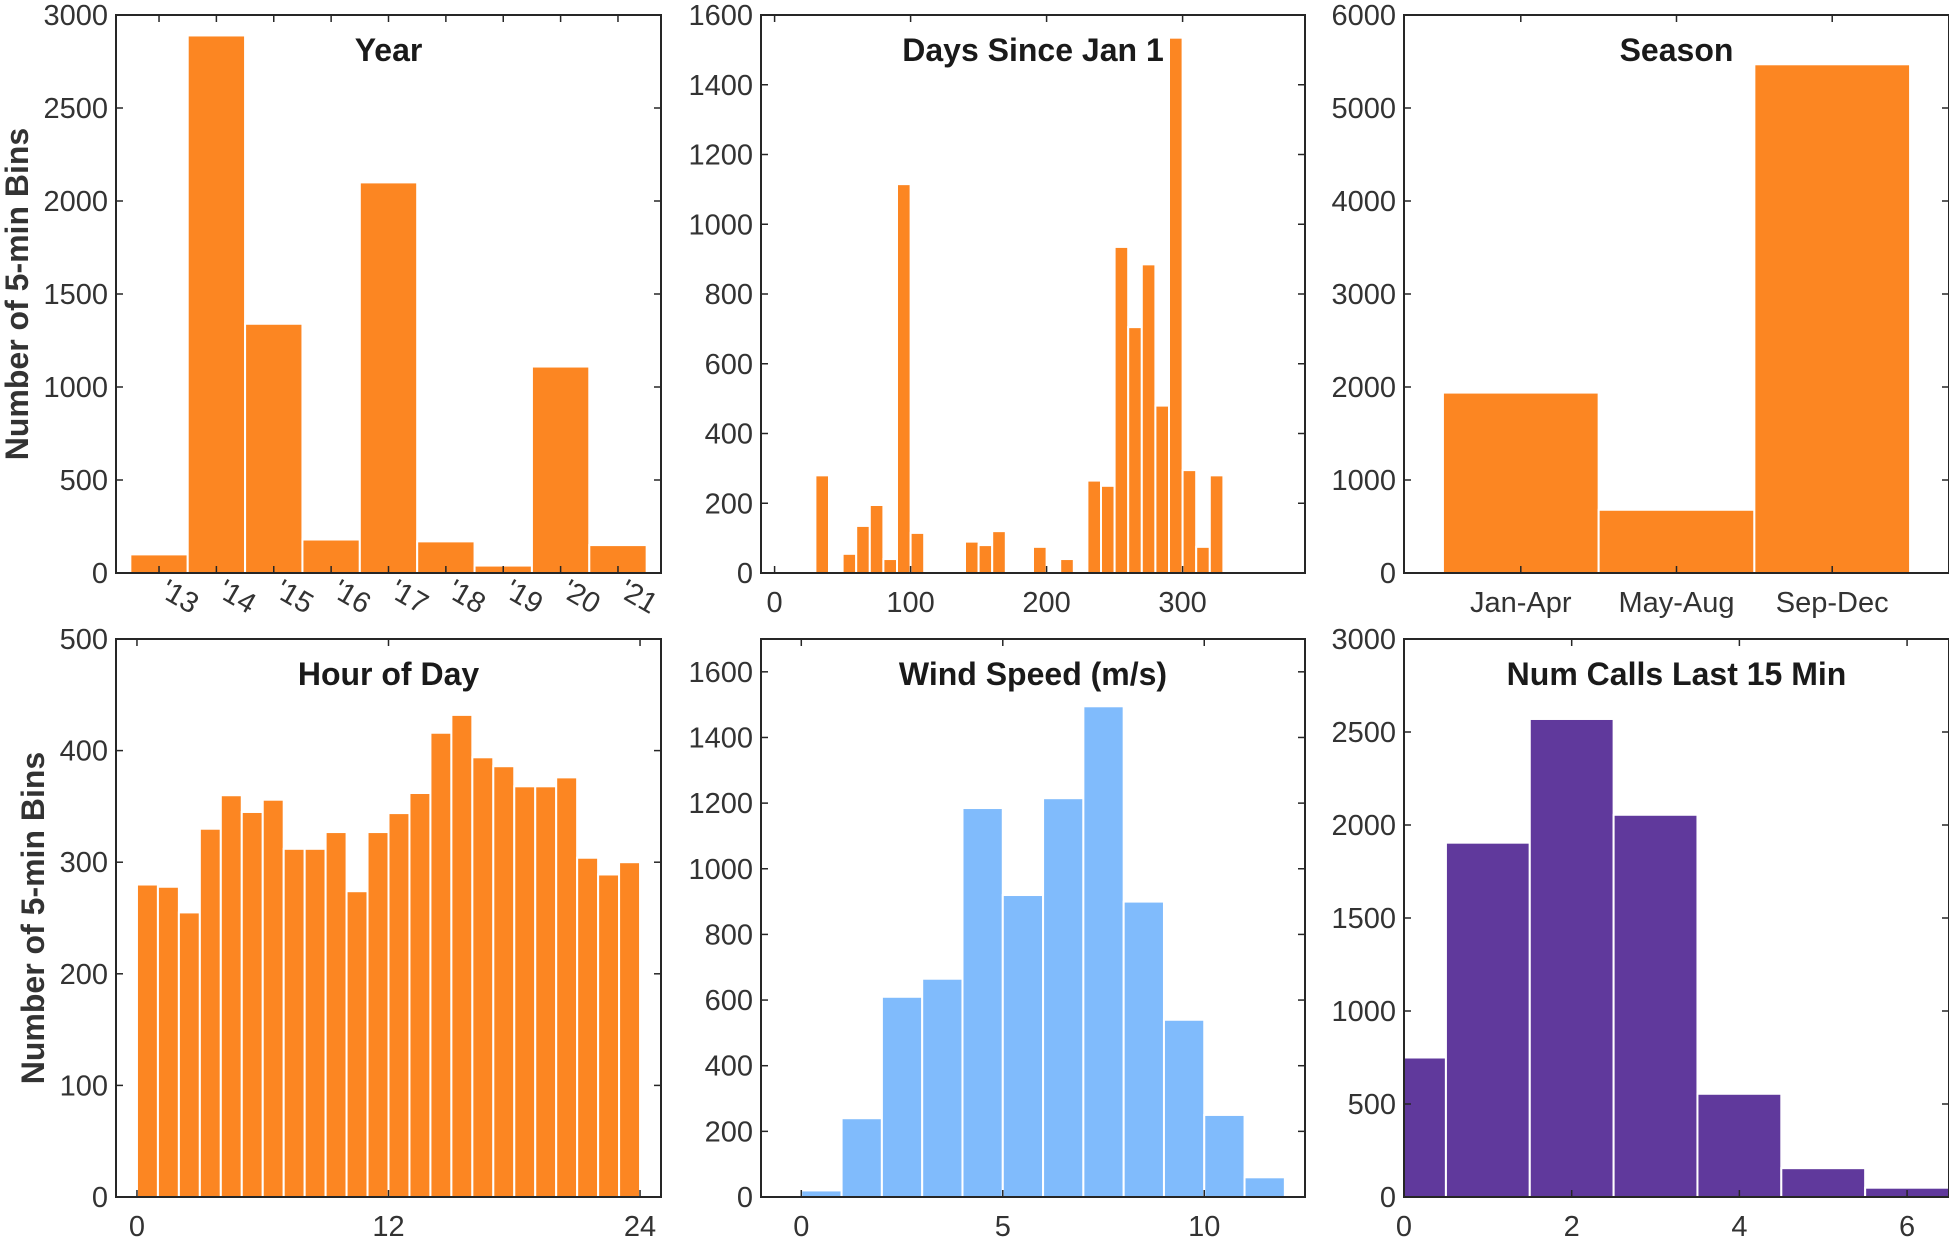  Describe the element at coordinates (237, 597) in the screenshot. I see `x-tick-label: '14` at that location.